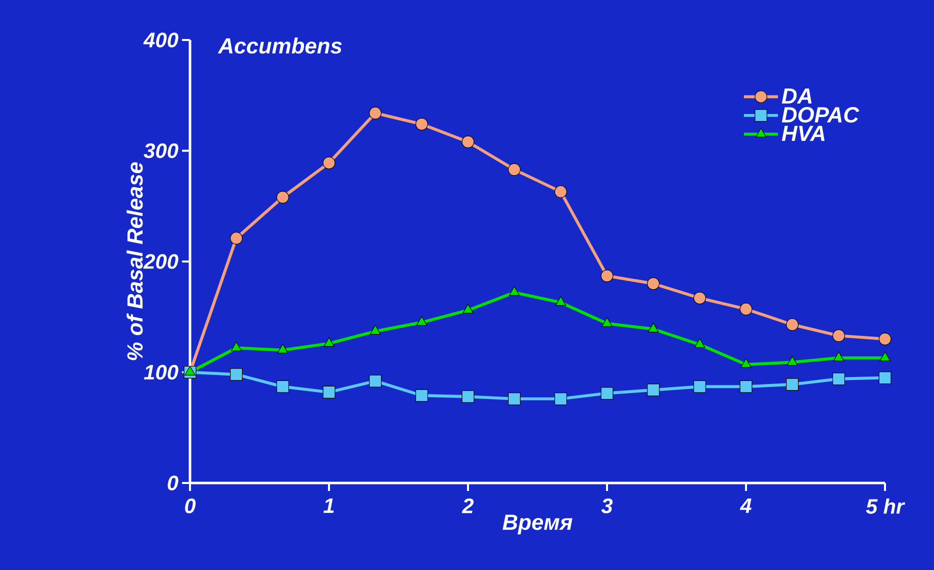 The height and width of the screenshot is (570, 934). I want to click on x-tick-label: 0, so click(190, 506).